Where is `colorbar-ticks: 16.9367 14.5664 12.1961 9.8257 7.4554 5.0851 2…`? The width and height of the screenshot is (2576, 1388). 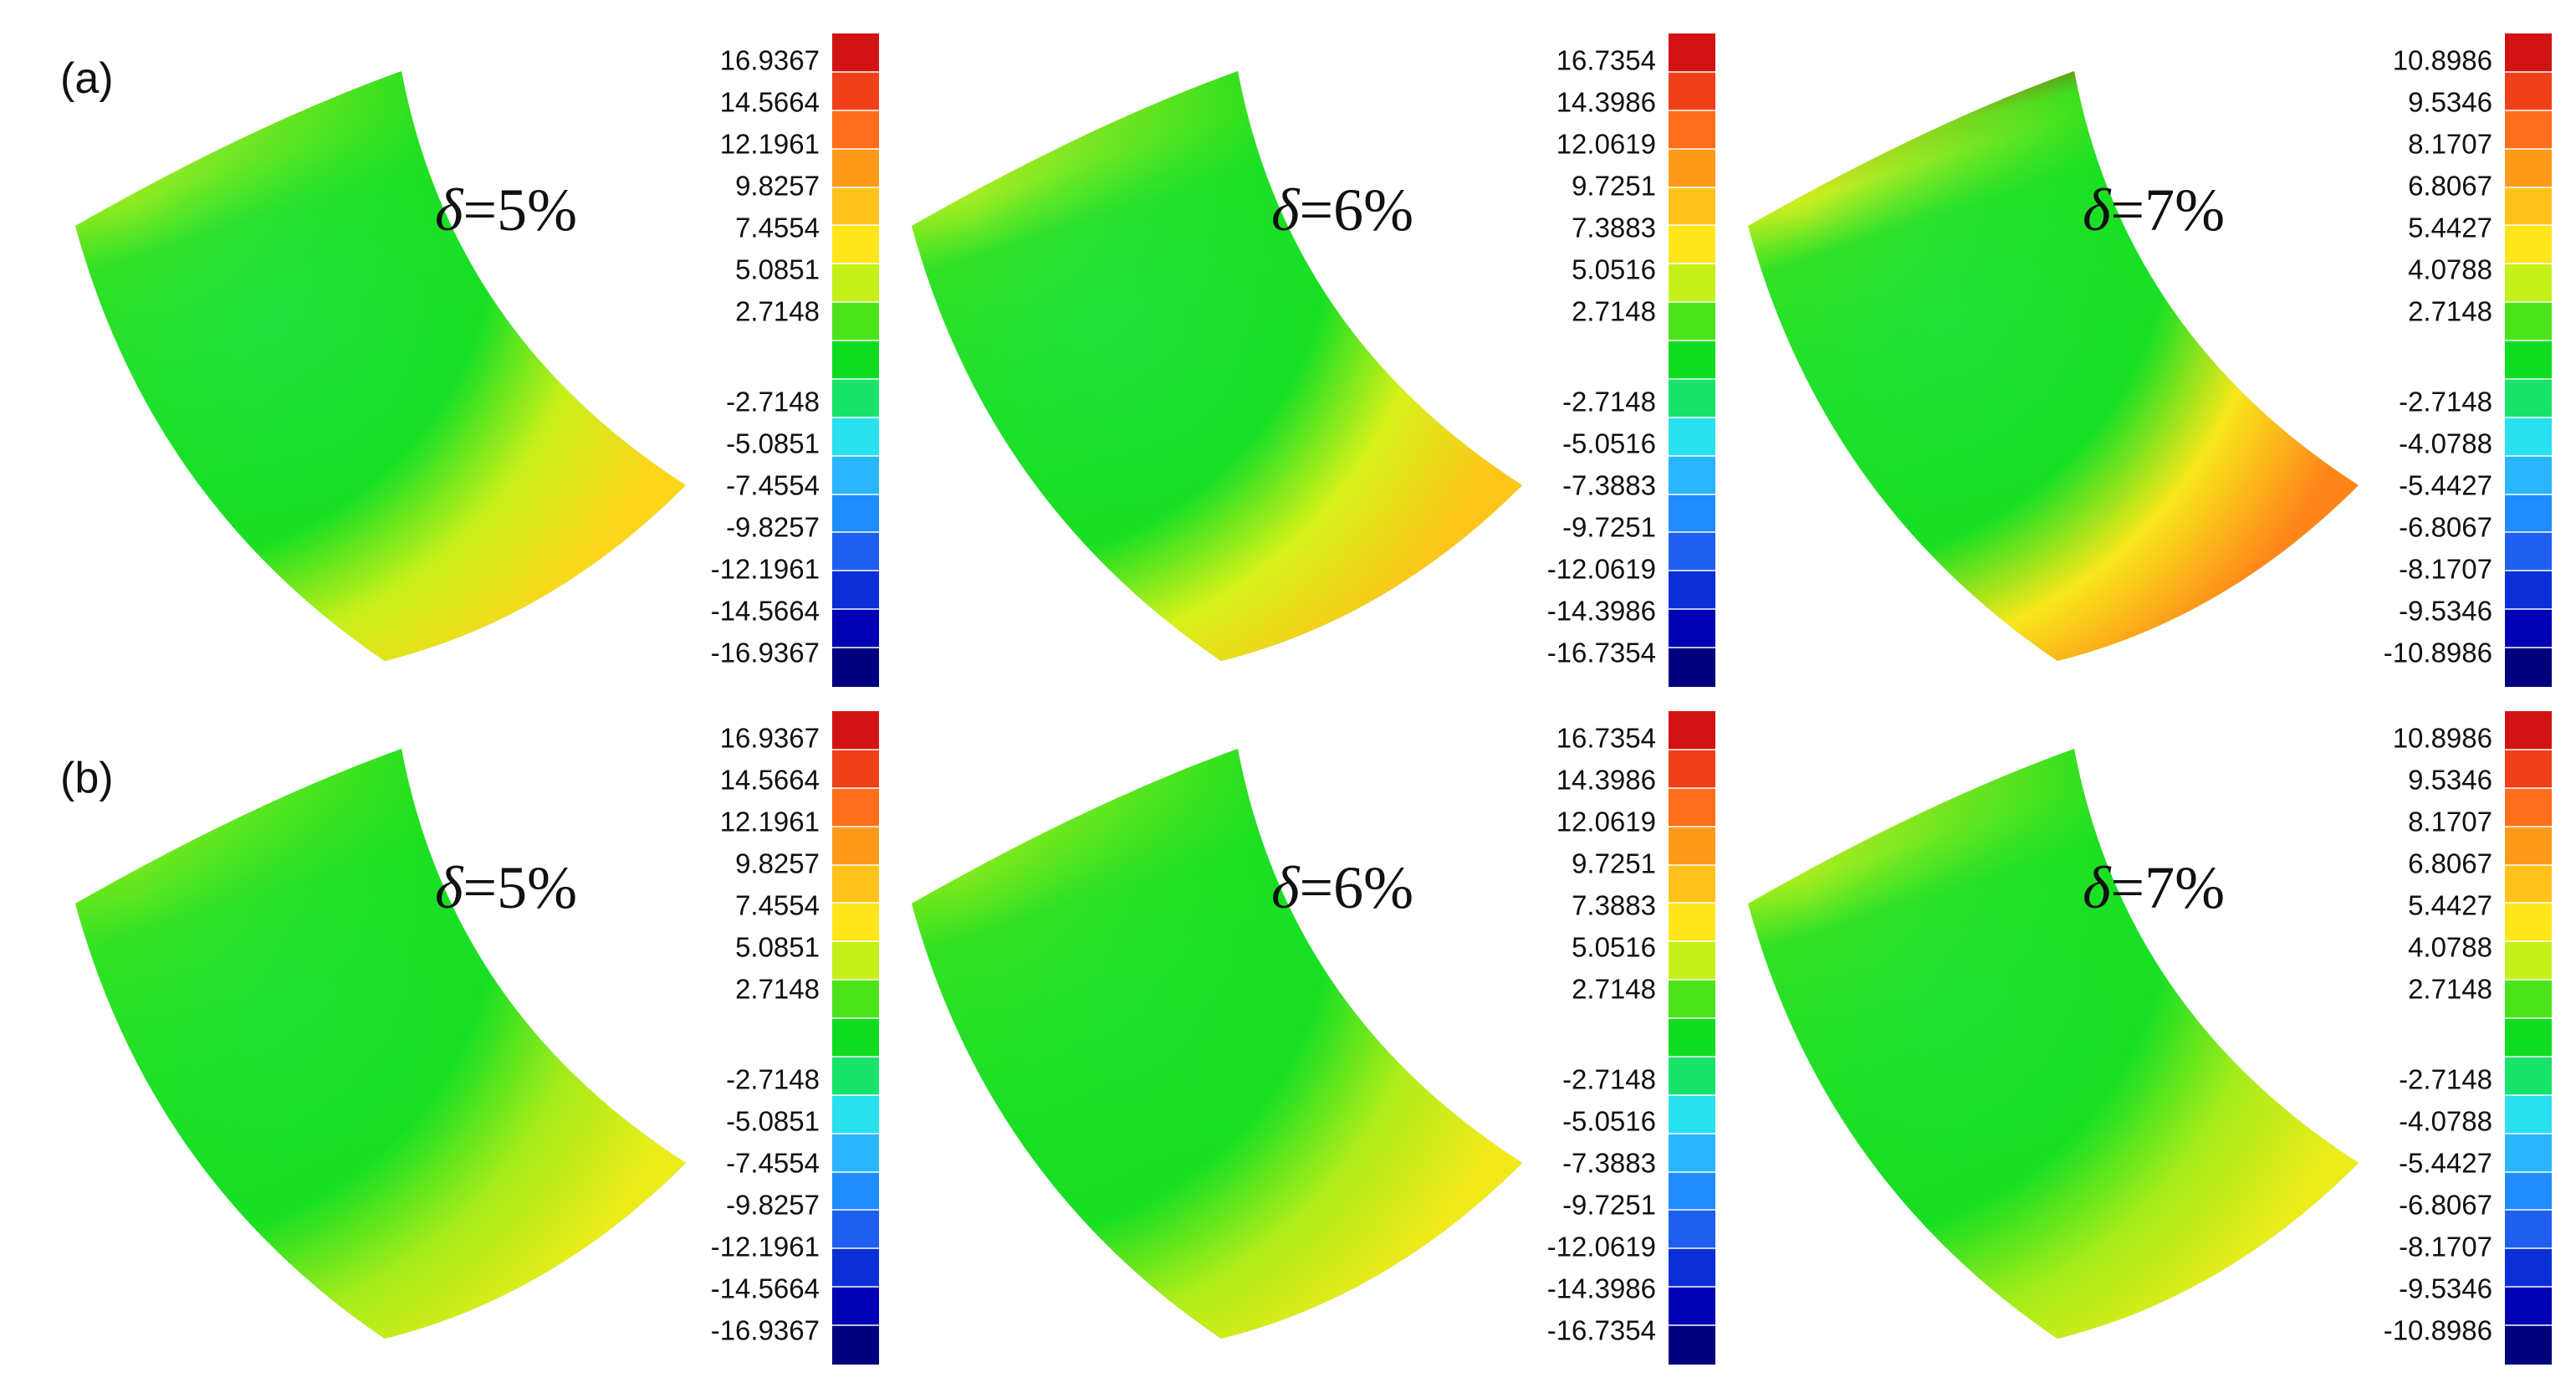 colorbar-ticks: 16.9367 14.5664 12.1961 9.8257 7.4554 5.0851 2… is located at coordinates (744, 359).